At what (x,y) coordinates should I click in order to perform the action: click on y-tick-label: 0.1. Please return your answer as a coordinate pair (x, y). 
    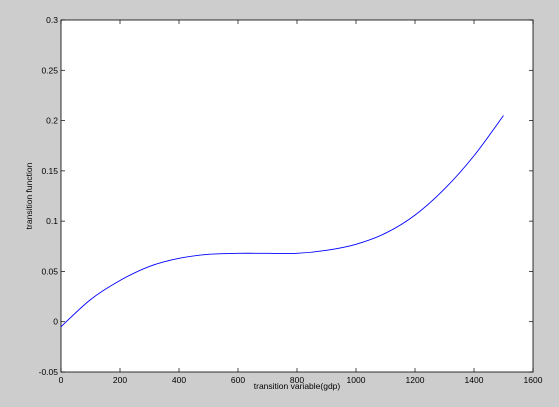
    Looking at the image, I should click on (52, 221).